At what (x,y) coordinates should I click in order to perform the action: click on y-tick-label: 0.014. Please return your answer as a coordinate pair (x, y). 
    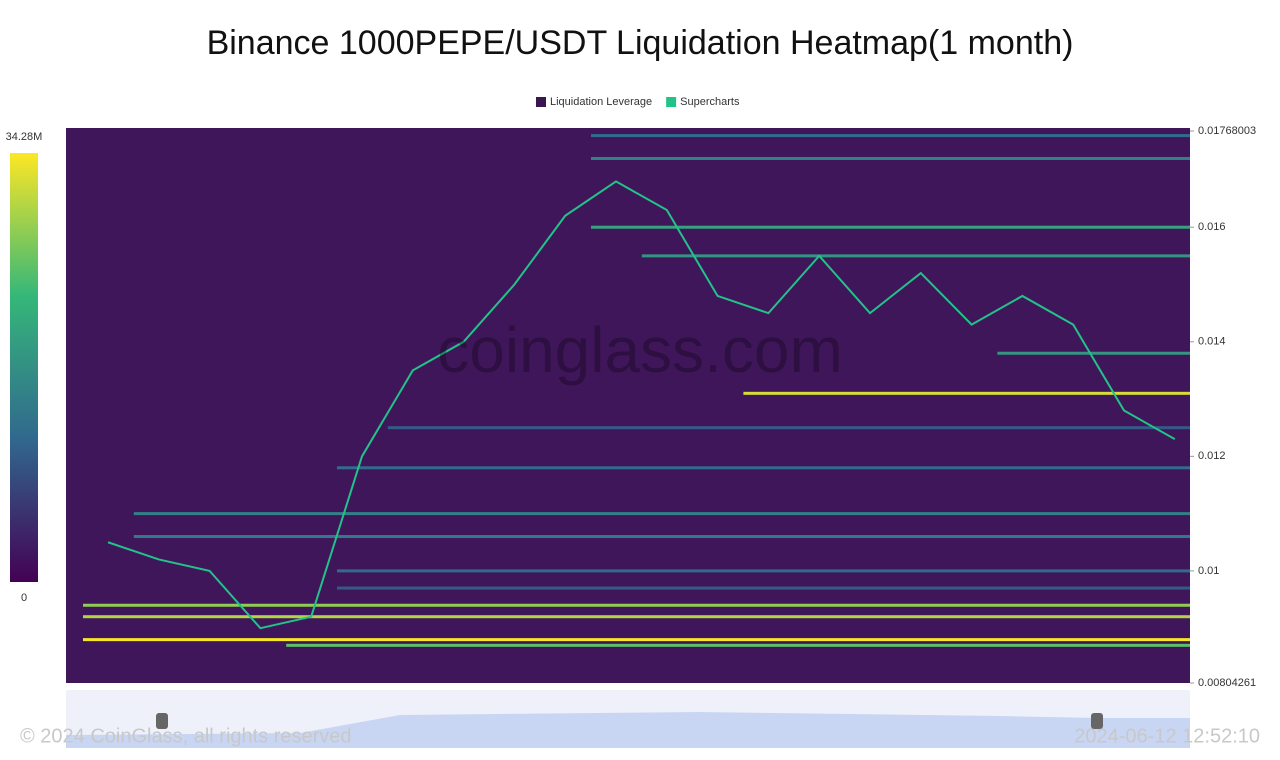
    Looking at the image, I should click on (1212, 342).